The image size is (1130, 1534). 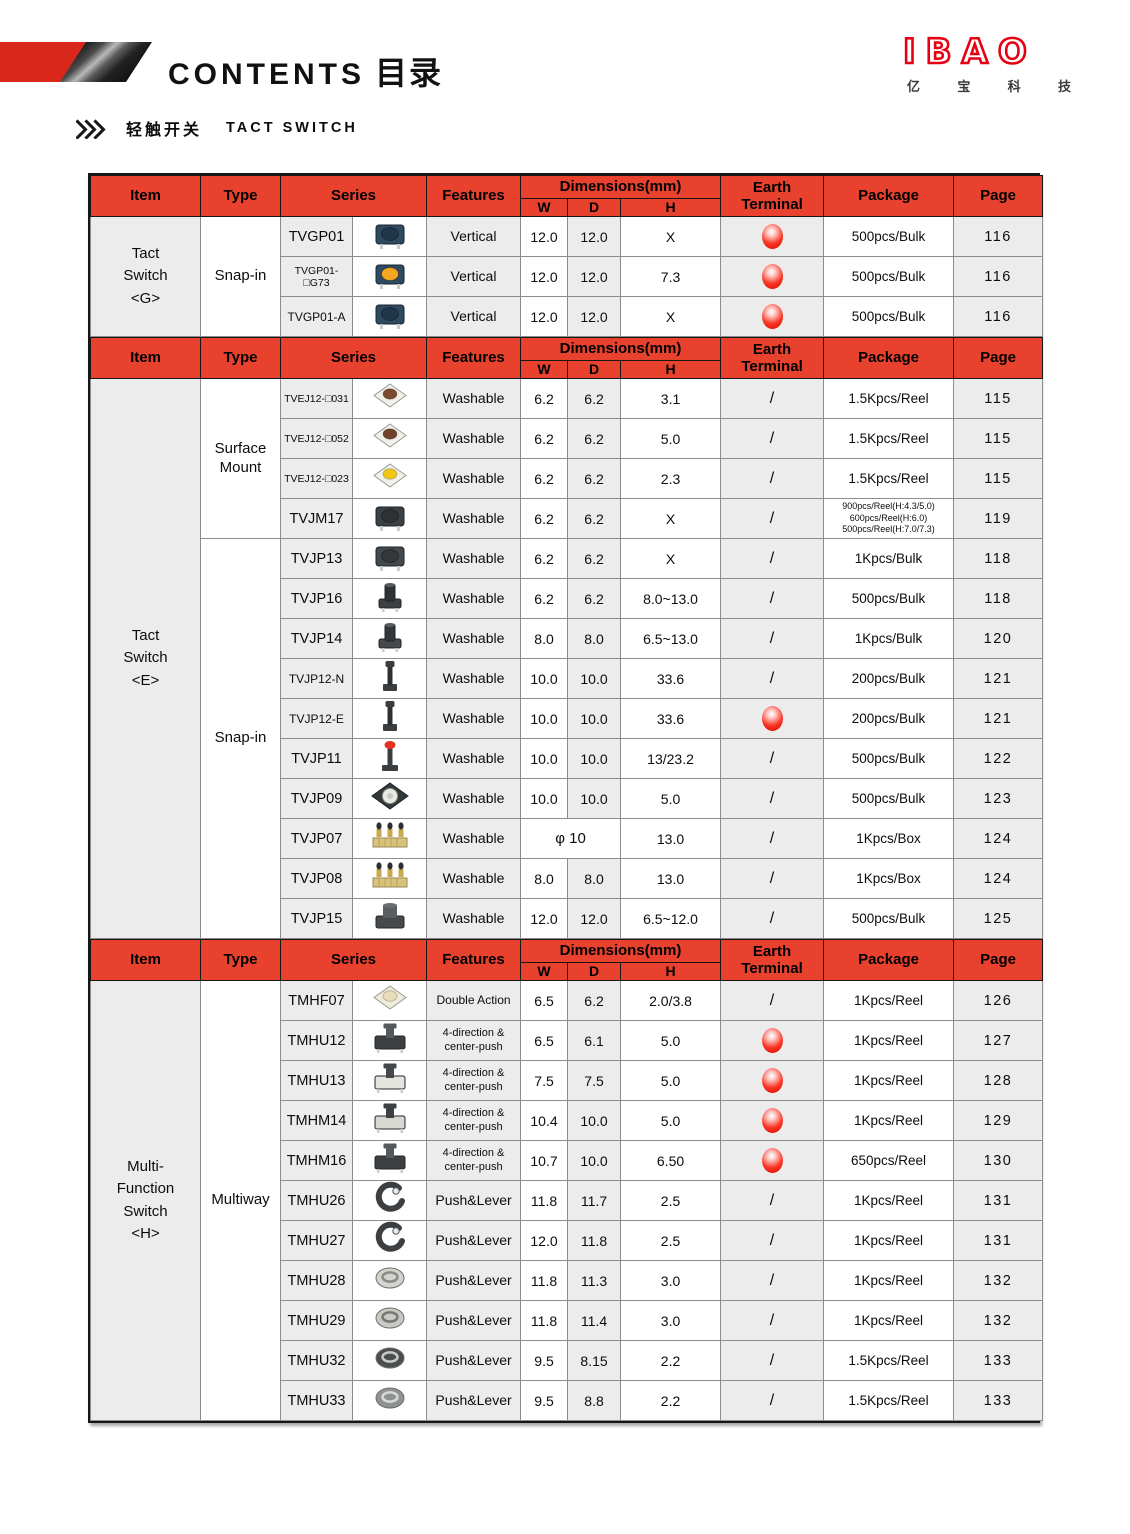 I want to click on height-cell: 3.1, so click(x=671, y=398).